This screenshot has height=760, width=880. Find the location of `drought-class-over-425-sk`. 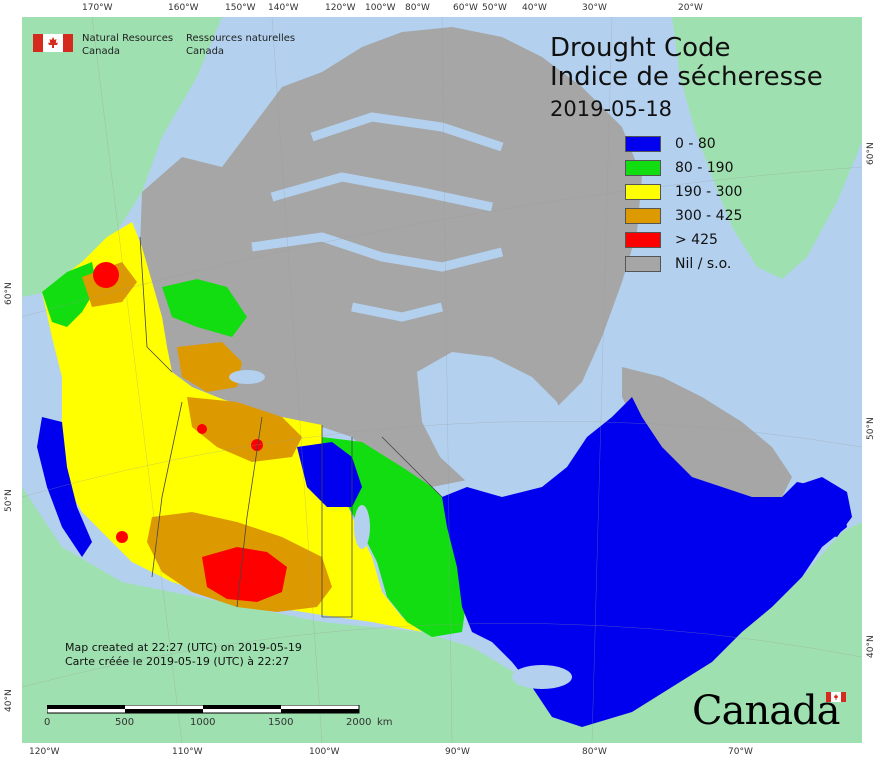

drought-class-over-425-sk is located at coordinates (257, 445).